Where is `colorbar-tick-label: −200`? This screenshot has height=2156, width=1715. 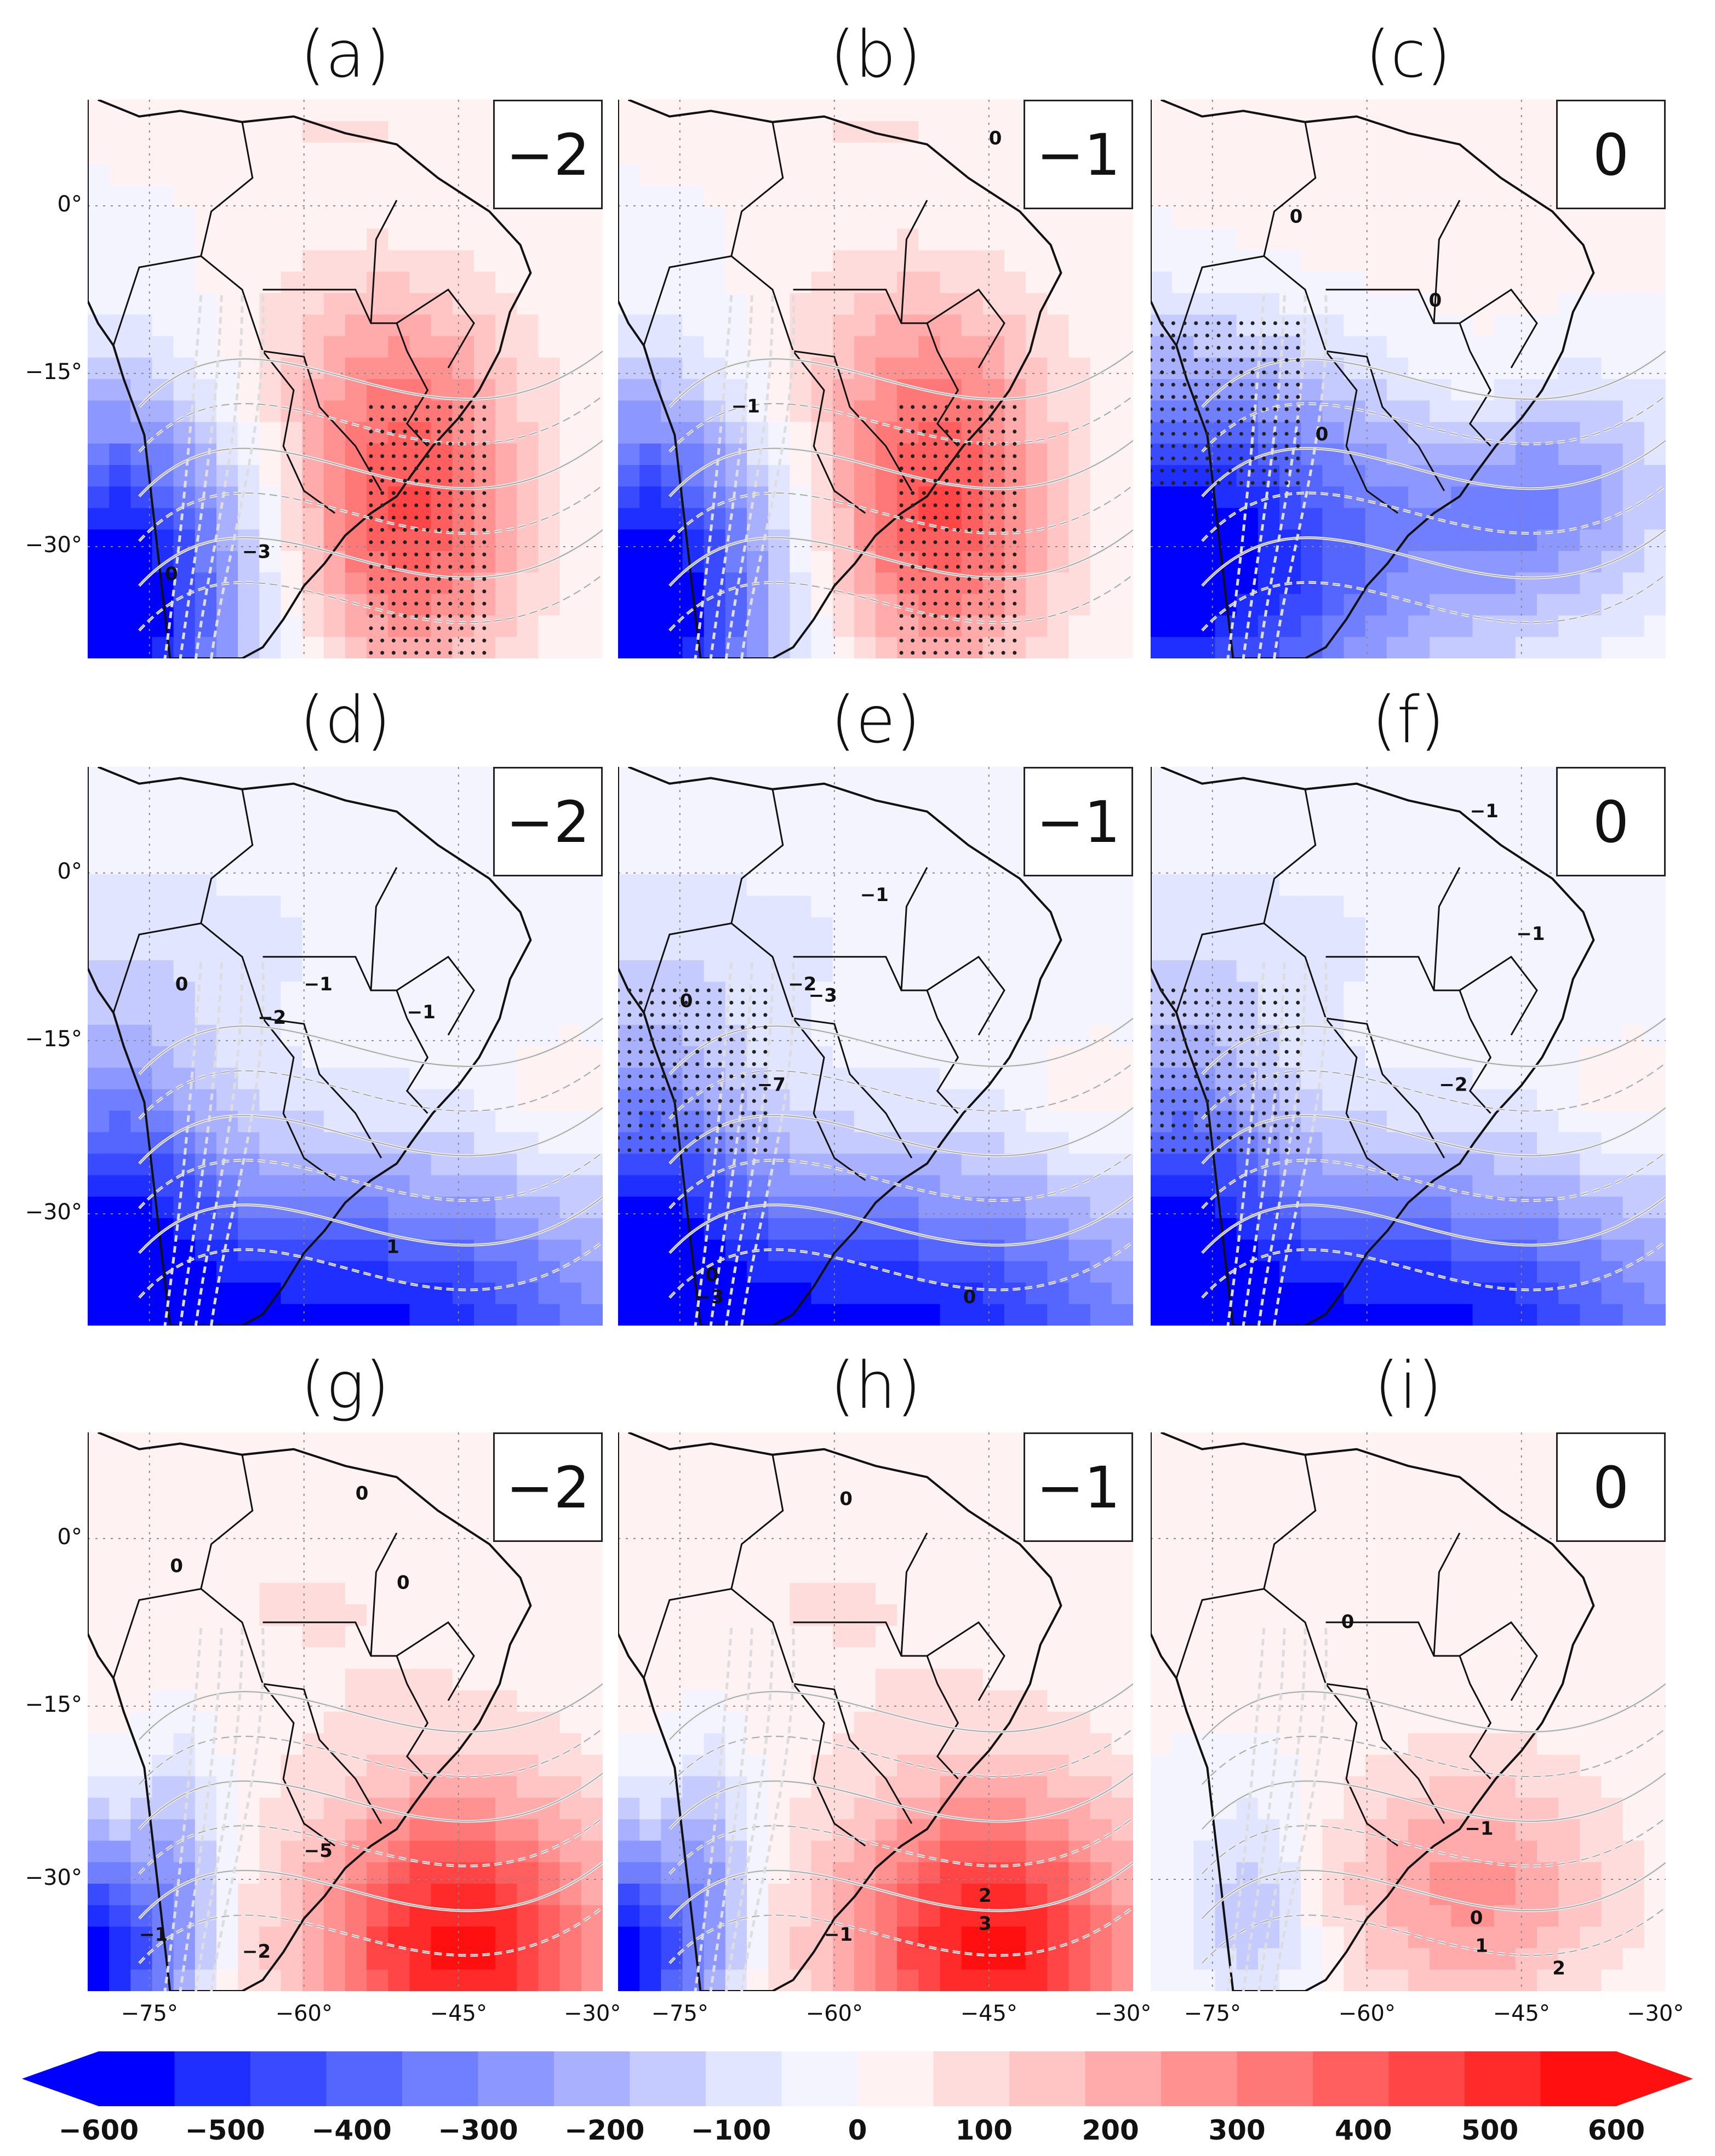
colorbar-tick-label: −200 is located at coordinates (604, 2130).